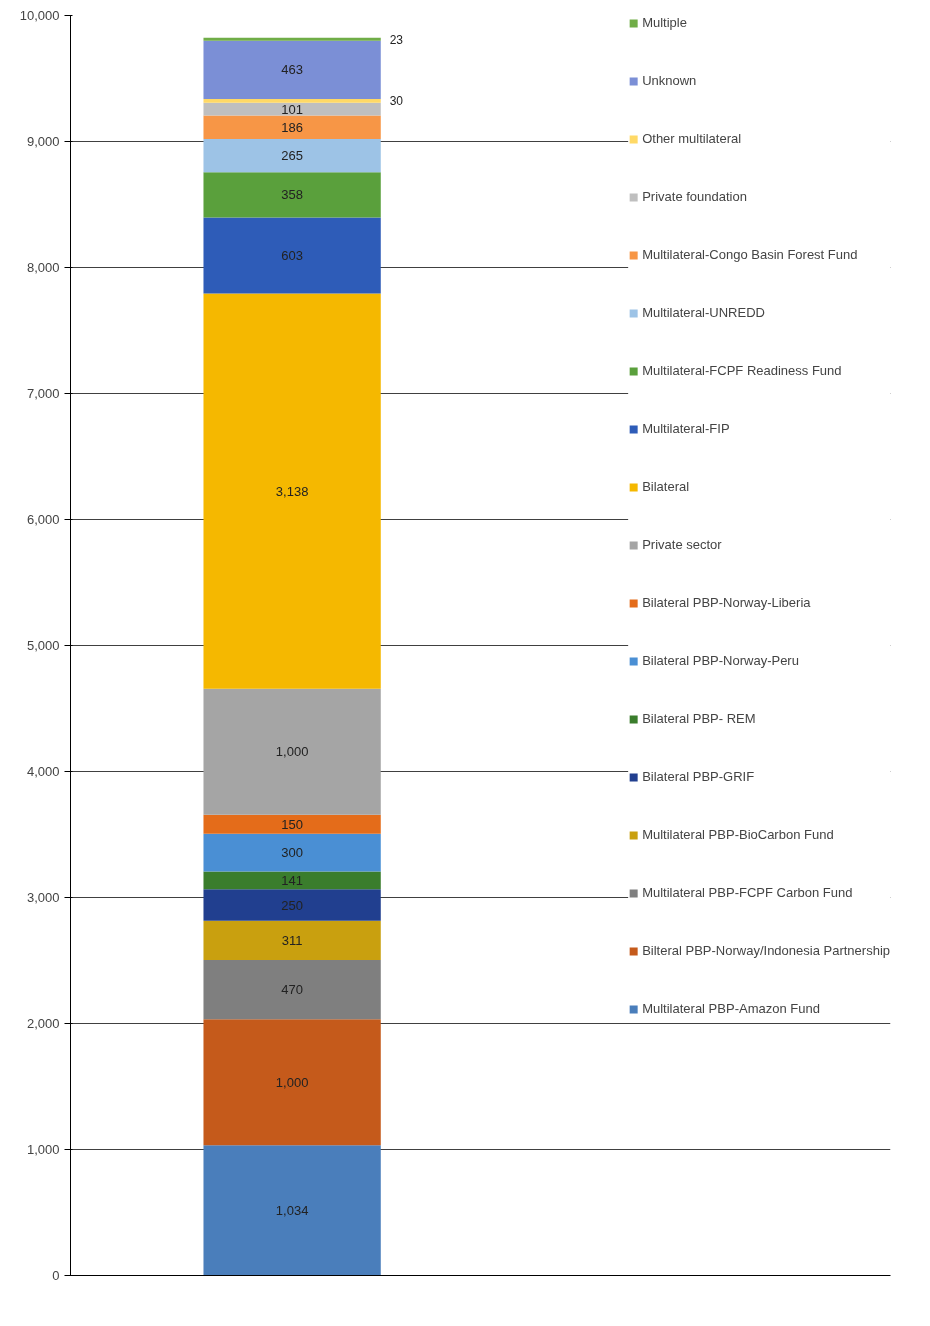 This screenshot has height=1326, width=930. I want to click on legend-label: Bilateral PBP-Norway-Liberia, so click(726, 602).